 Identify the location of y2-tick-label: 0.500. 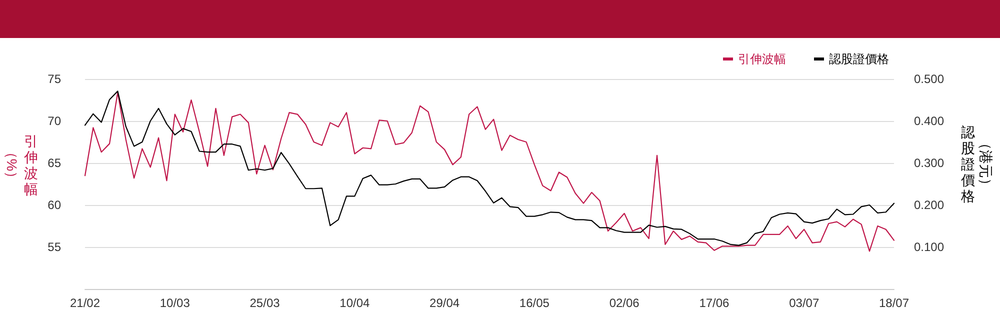
(929, 79).